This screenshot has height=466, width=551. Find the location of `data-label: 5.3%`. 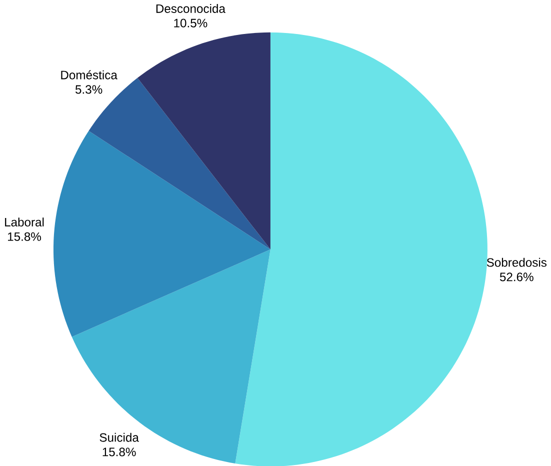

data-label: 5.3% is located at coordinates (88, 89).